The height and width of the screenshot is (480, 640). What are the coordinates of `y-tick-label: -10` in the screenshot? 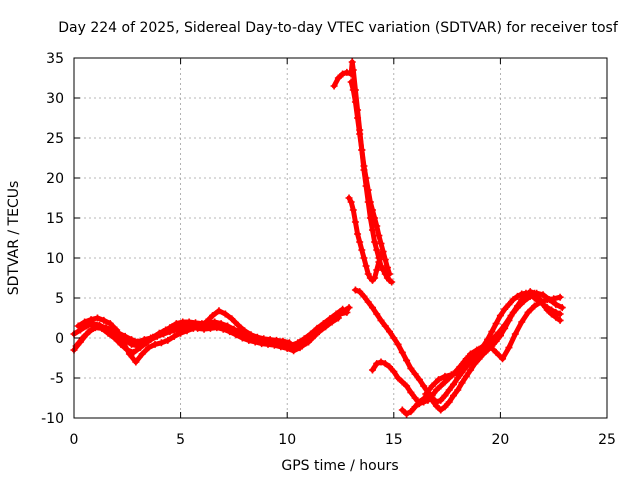 It's located at (52, 419).